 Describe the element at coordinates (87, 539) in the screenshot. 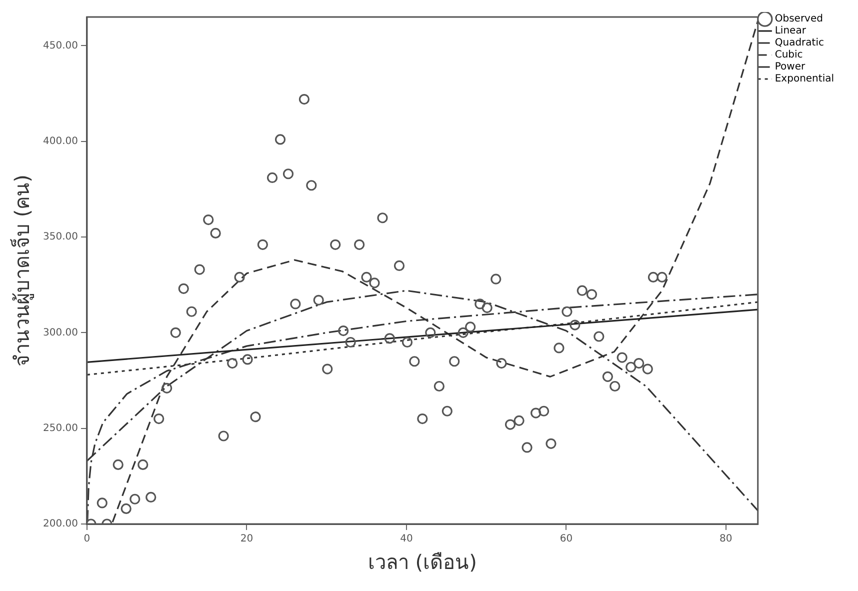

I see `x-tick-label: 0` at that location.